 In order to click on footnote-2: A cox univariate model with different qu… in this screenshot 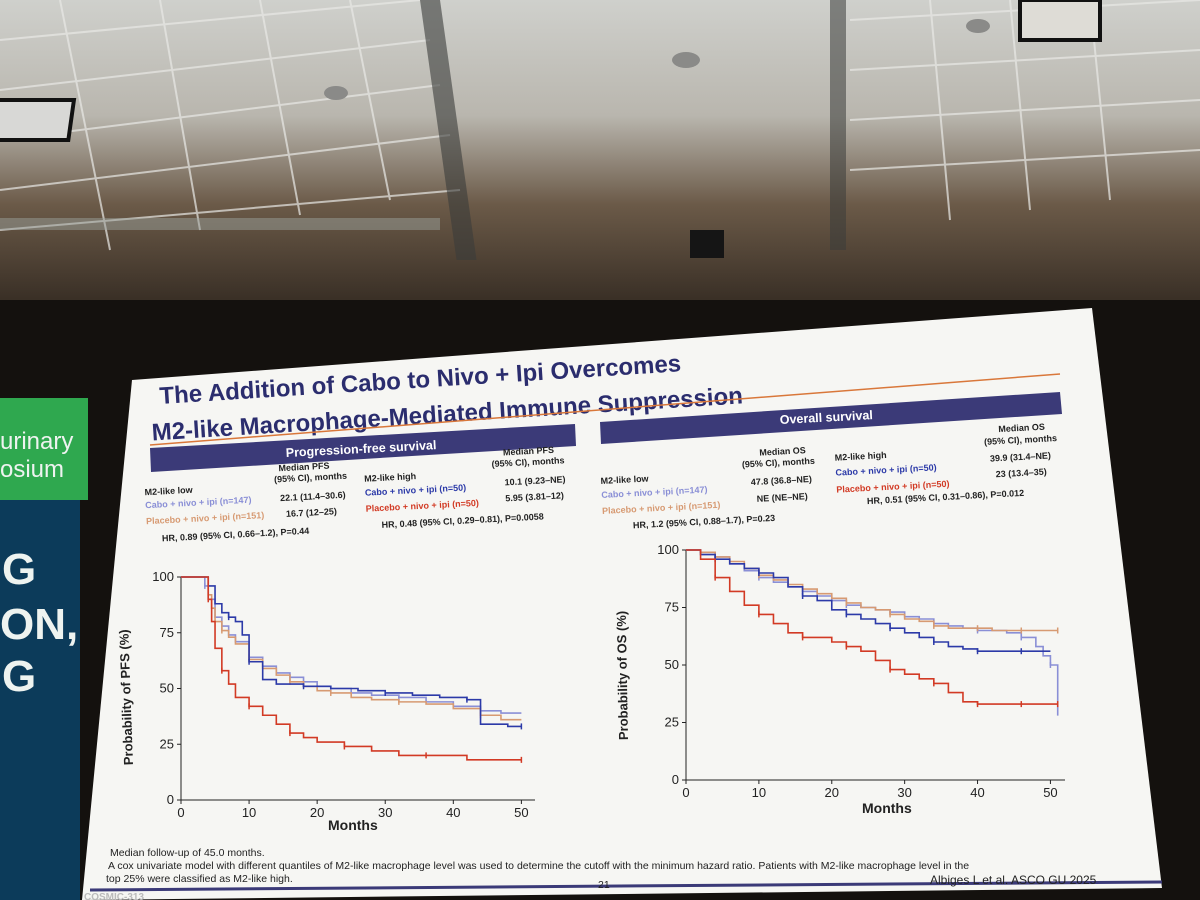, I will do `click(538, 866)`.